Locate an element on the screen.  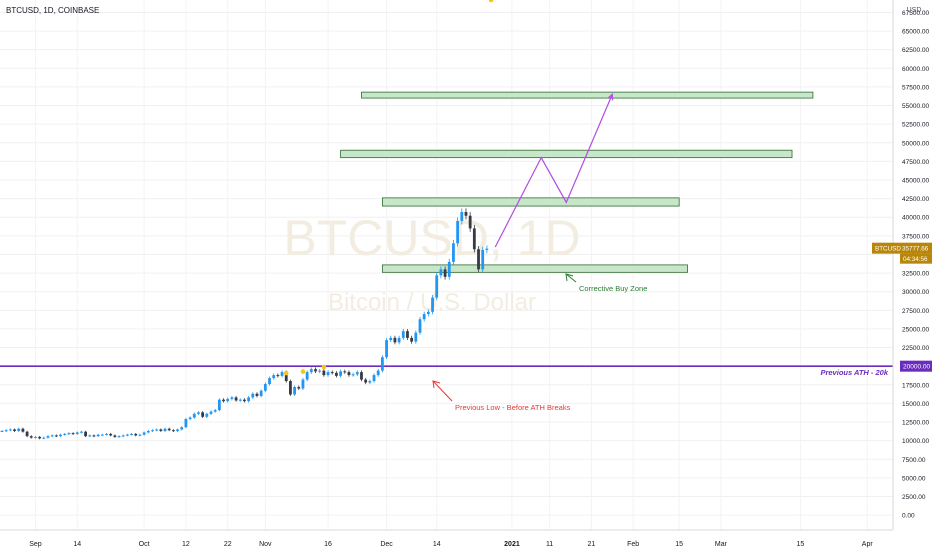
time-tick-label: Nov is located at coordinates (265, 544).